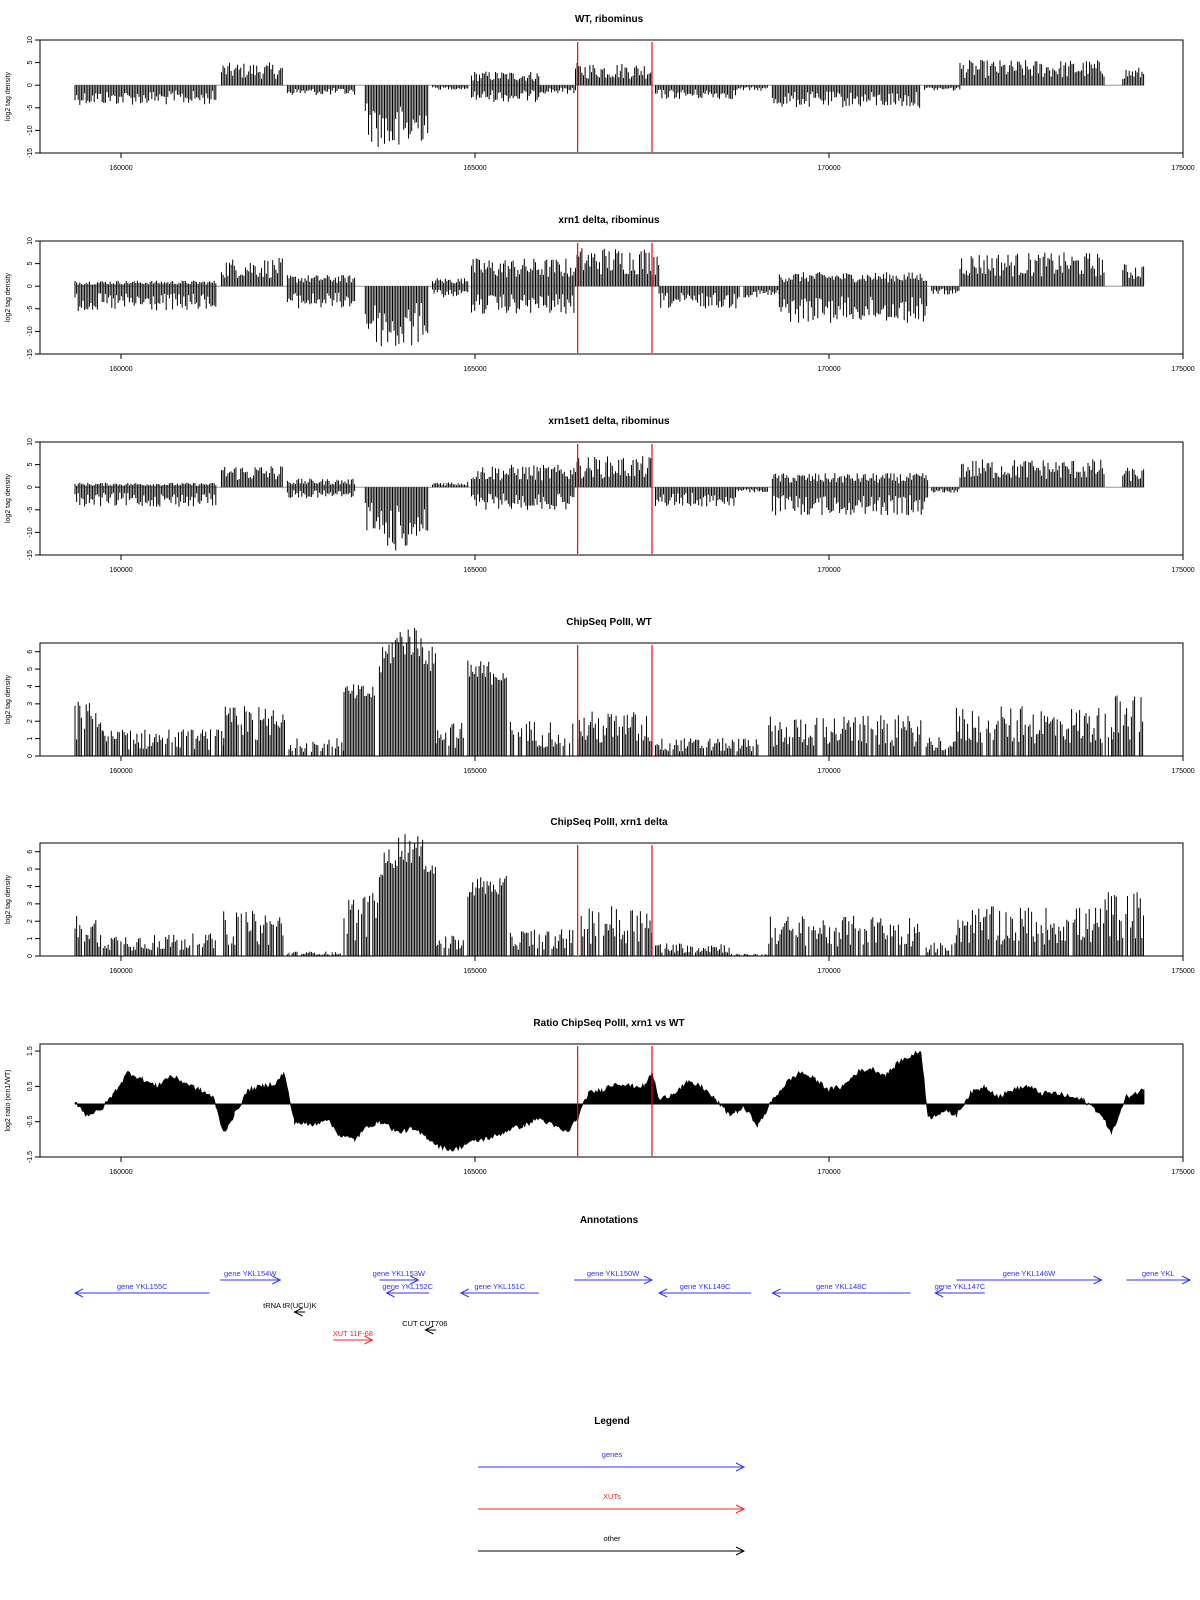 The height and width of the screenshot is (1600, 1200). What do you see at coordinates (612, 1421) in the screenshot?
I see `legend-title: Legend` at bounding box center [612, 1421].